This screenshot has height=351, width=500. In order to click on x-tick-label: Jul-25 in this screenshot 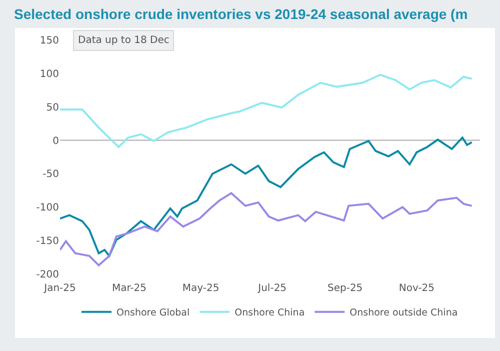, I will do `click(272, 288)`.